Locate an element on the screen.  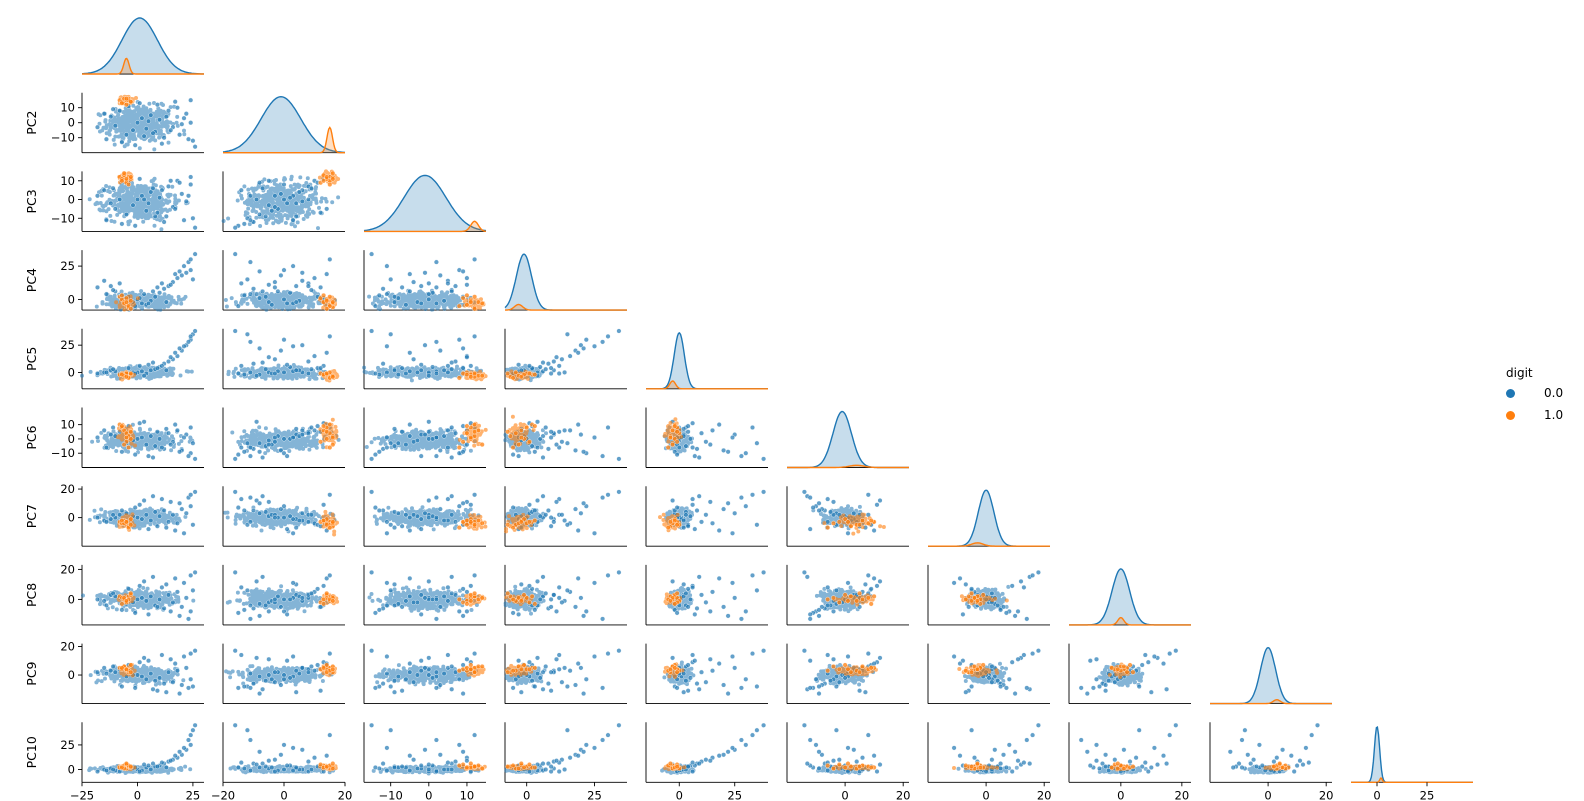
ytick-label-PC6--10: −10 is located at coordinates (63, 453).